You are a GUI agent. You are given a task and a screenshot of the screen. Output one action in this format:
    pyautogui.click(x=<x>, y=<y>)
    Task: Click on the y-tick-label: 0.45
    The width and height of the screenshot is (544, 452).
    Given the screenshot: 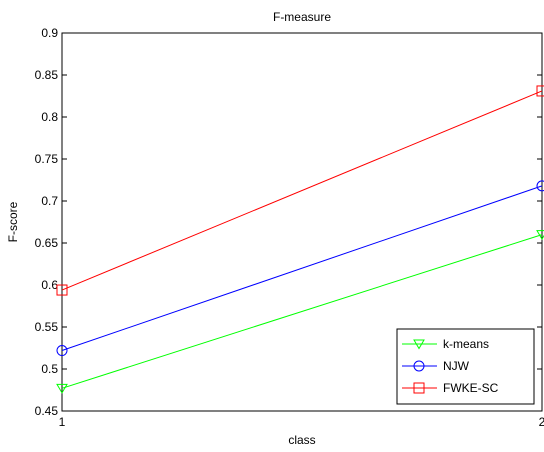 What is the action you would take?
    pyautogui.click(x=47, y=411)
    